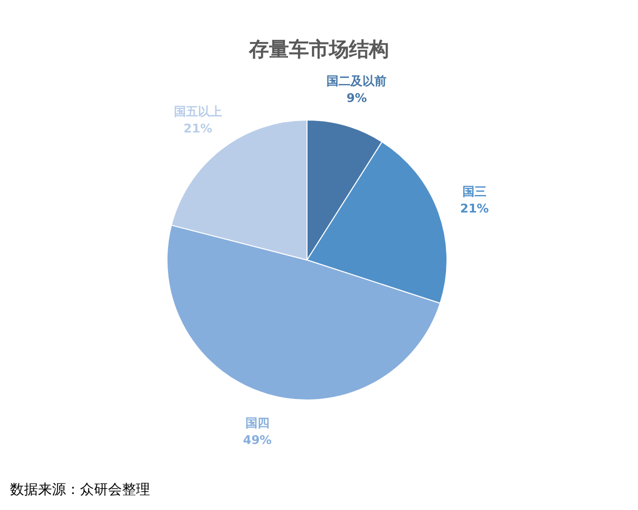 The width and height of the screenshot is (638, 510). Describe the element at coordinates (318, 49) in the screenshot. I see `chart-title: 存量车市场结构` at that location.